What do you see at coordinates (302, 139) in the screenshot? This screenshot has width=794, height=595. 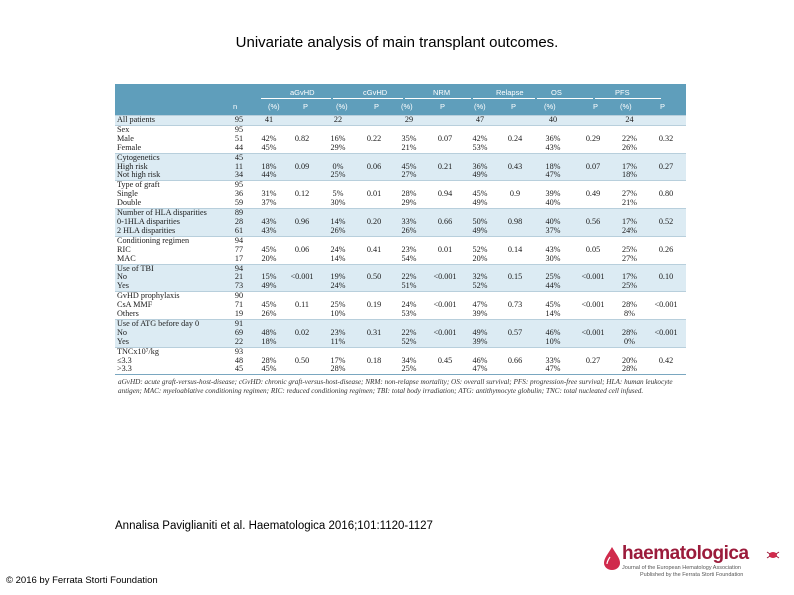 I see `table-cell: 0.82` at bounding box center [302, 139].